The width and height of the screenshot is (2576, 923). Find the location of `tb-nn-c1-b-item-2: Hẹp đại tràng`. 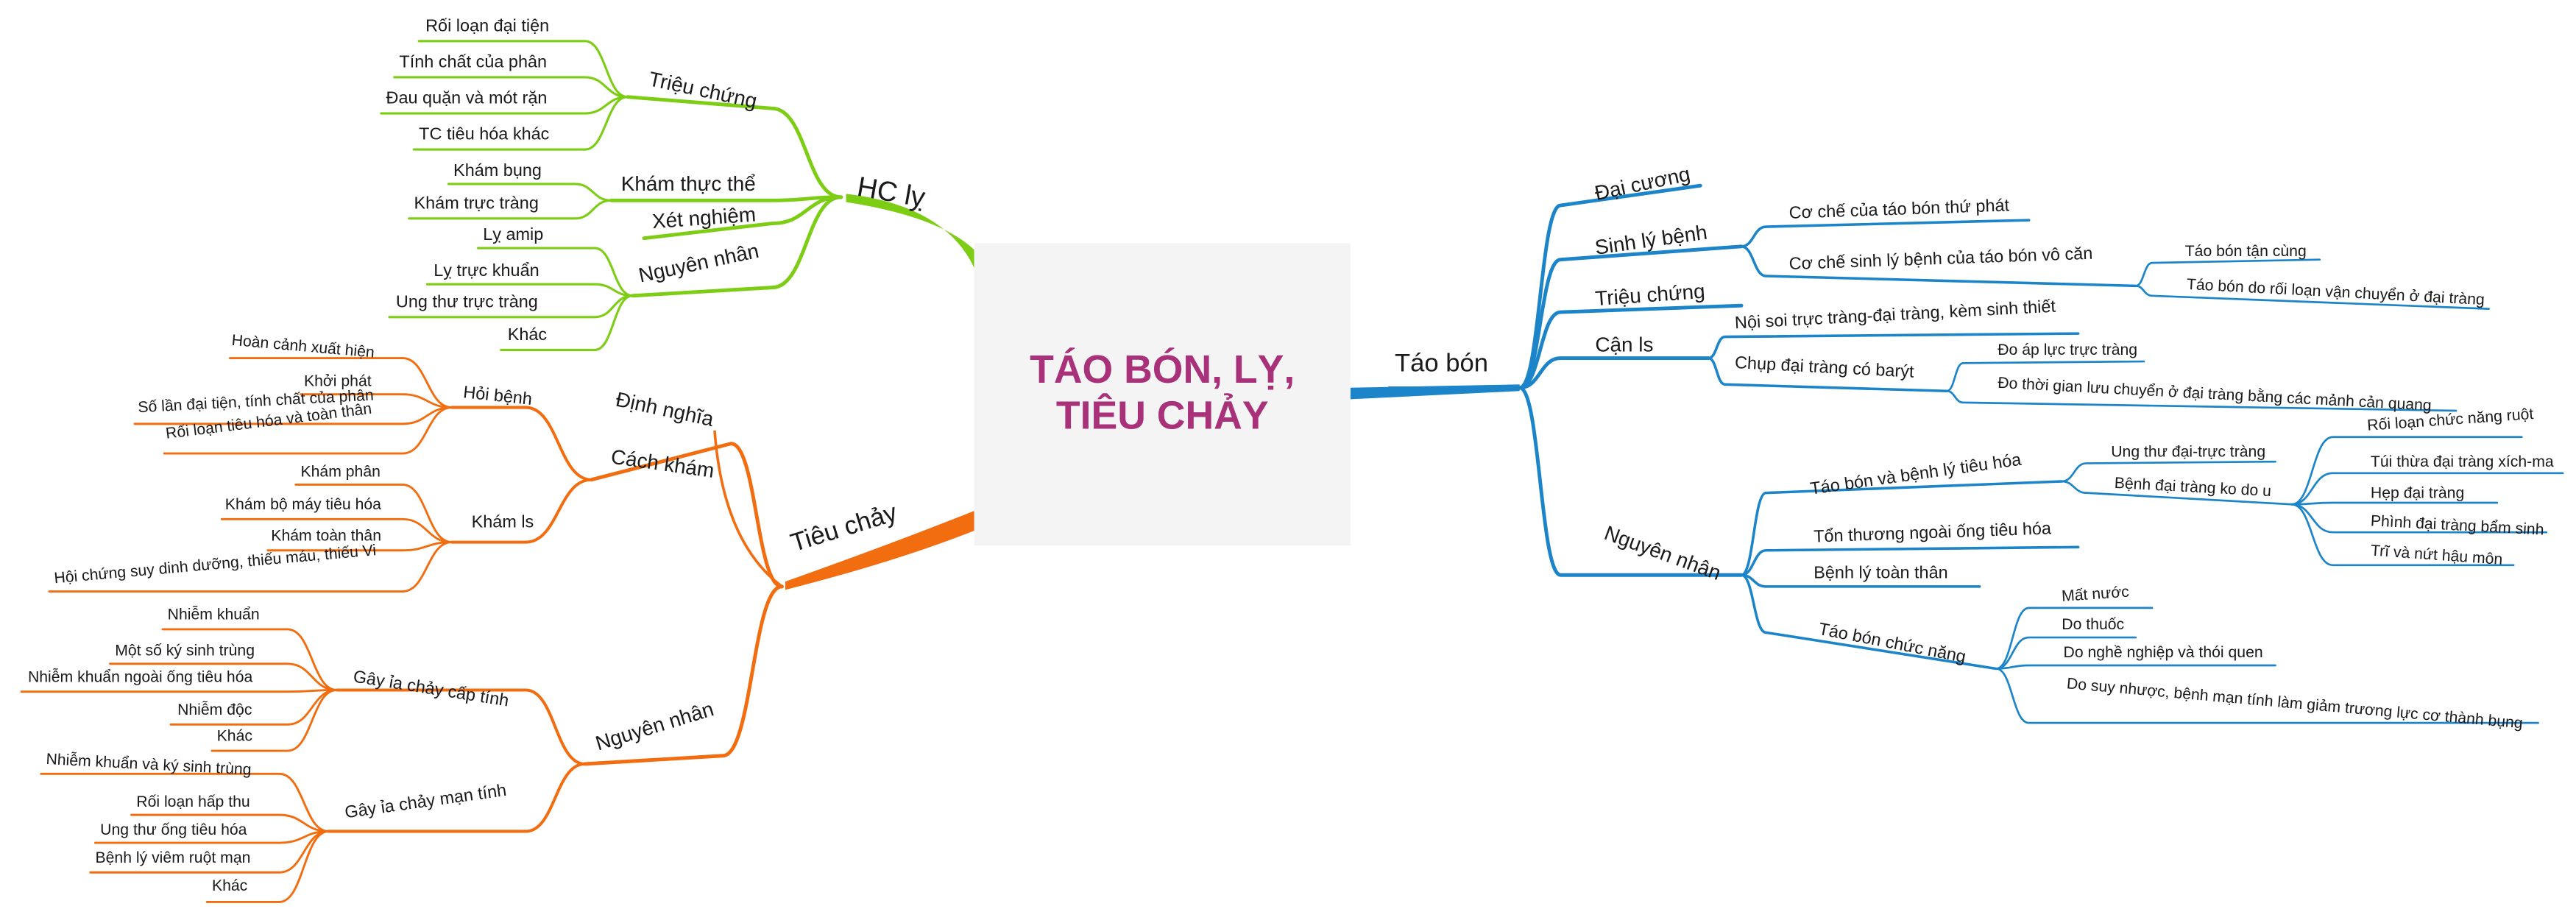

tb-nn-c1-b-item-2: Hẹp đại tràng is located at coordinates (2417, 494).